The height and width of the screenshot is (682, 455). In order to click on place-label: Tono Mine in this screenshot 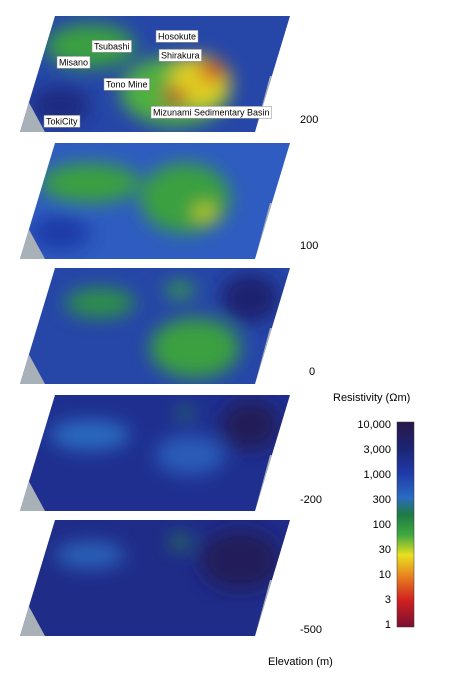, I will do `click(127, 84)`.